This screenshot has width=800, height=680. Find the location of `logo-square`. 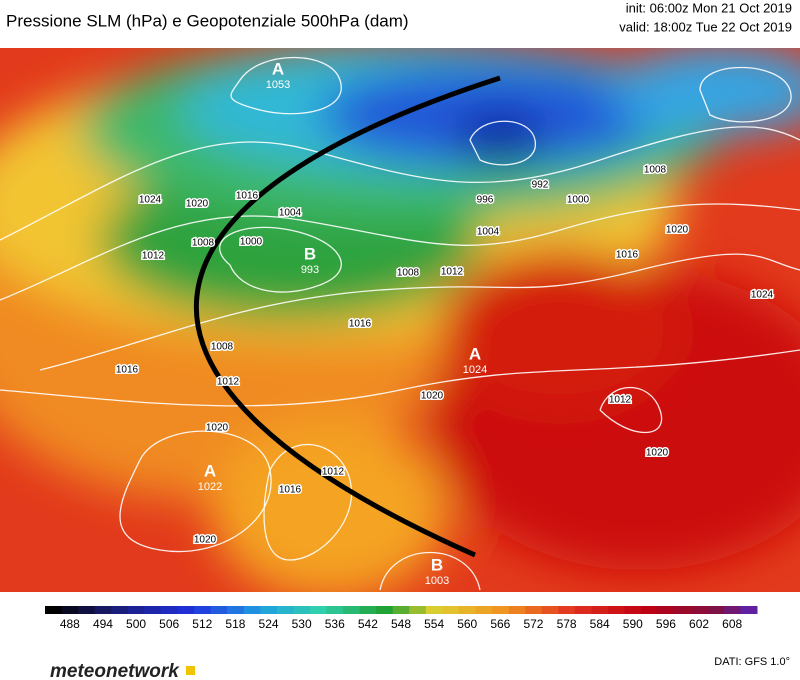

logo-square is located at coordinates (190, 670).